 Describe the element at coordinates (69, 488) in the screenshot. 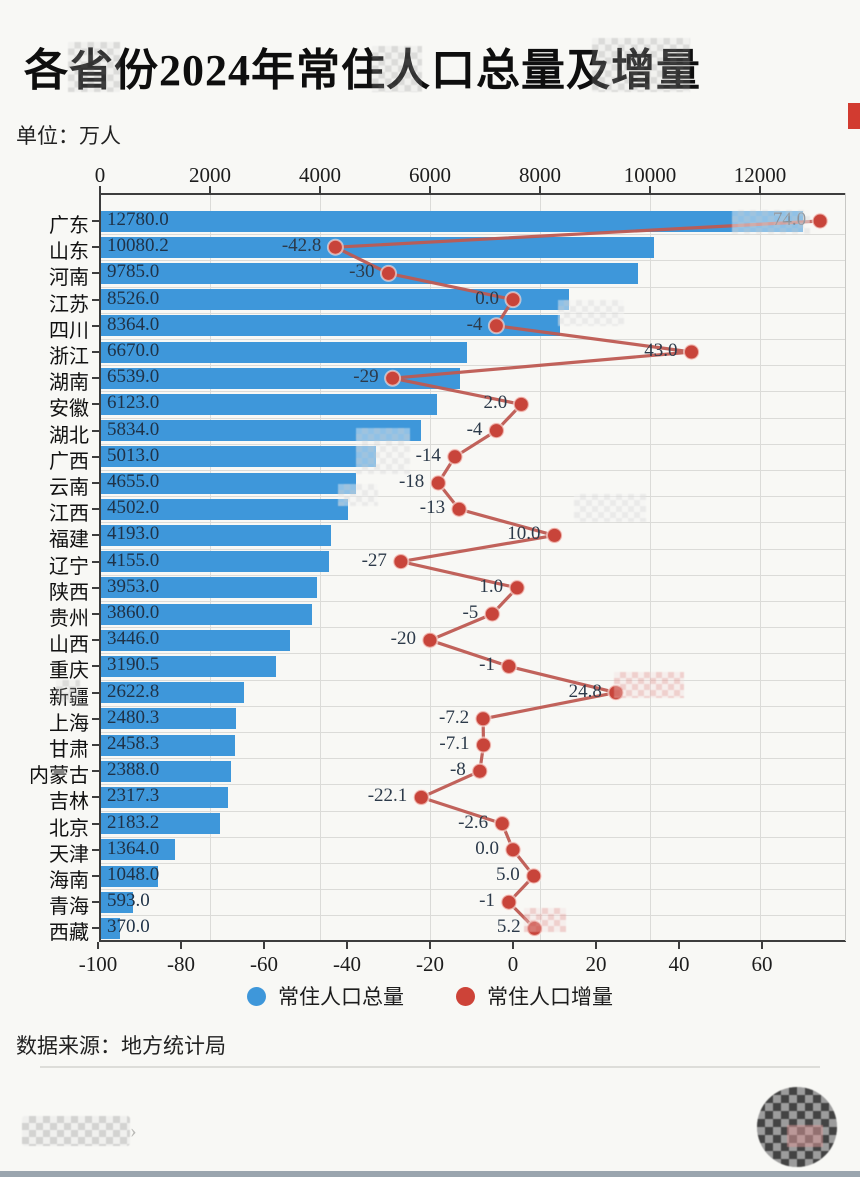

I see `province-label: 云南` at that location.